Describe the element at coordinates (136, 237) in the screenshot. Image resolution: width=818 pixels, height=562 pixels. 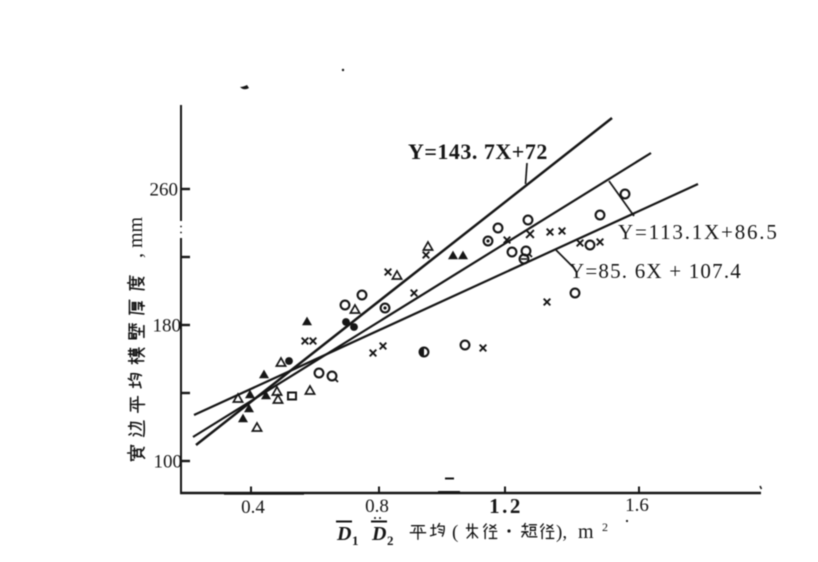
I see `svg-text: , mm` at that location.